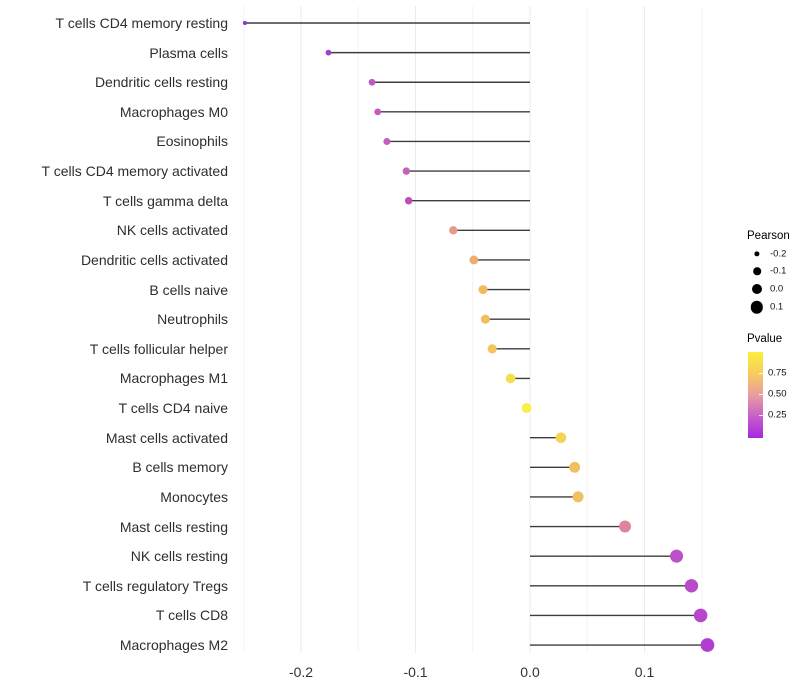 This screenshot has height=700, width=800. I want to click on pvalue-legend-label: 0.25, so click(777, 415).